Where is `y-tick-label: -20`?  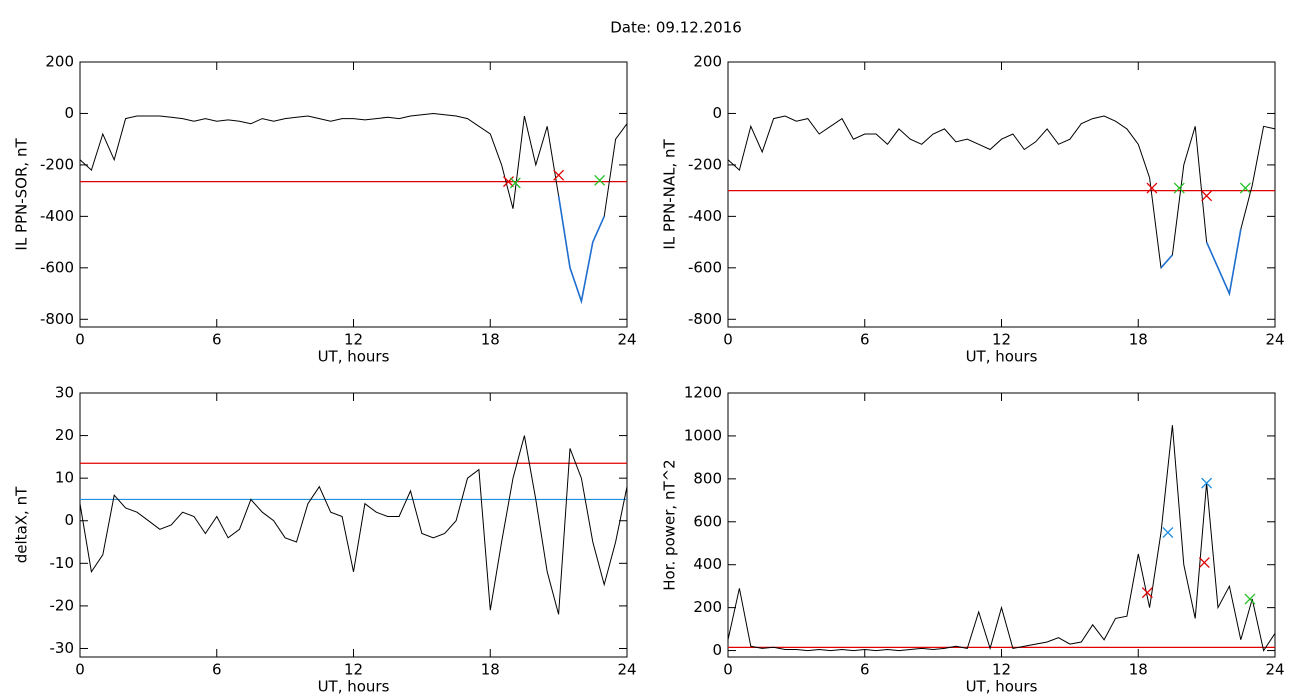 y-tick-label: -20 is located at coordinates (62, 605).